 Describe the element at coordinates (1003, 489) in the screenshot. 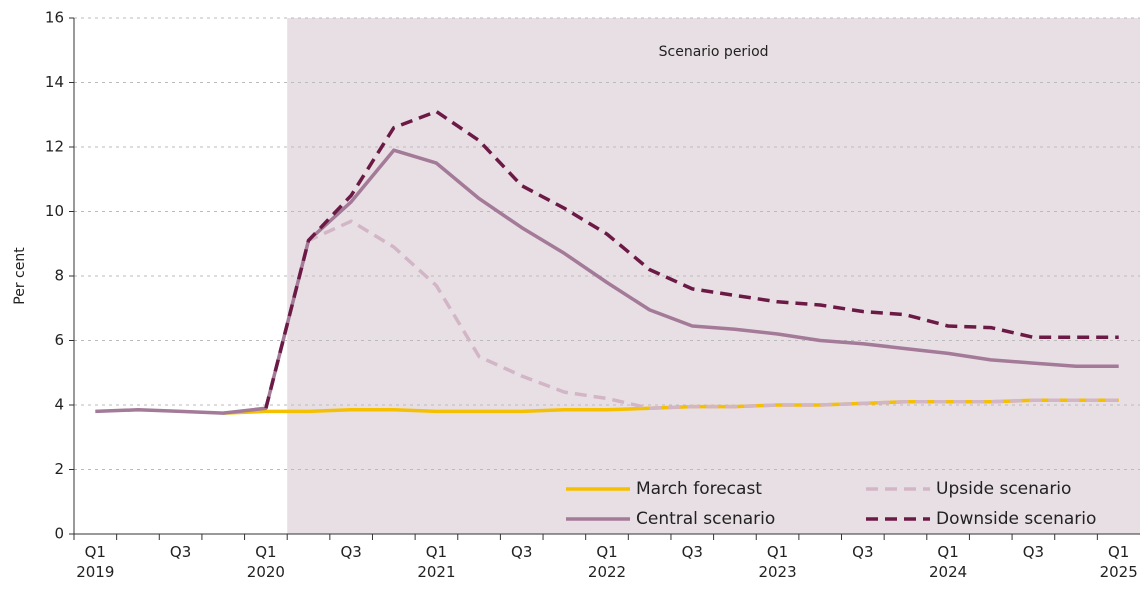

I see `legend-label: Upside scenario` at that location.